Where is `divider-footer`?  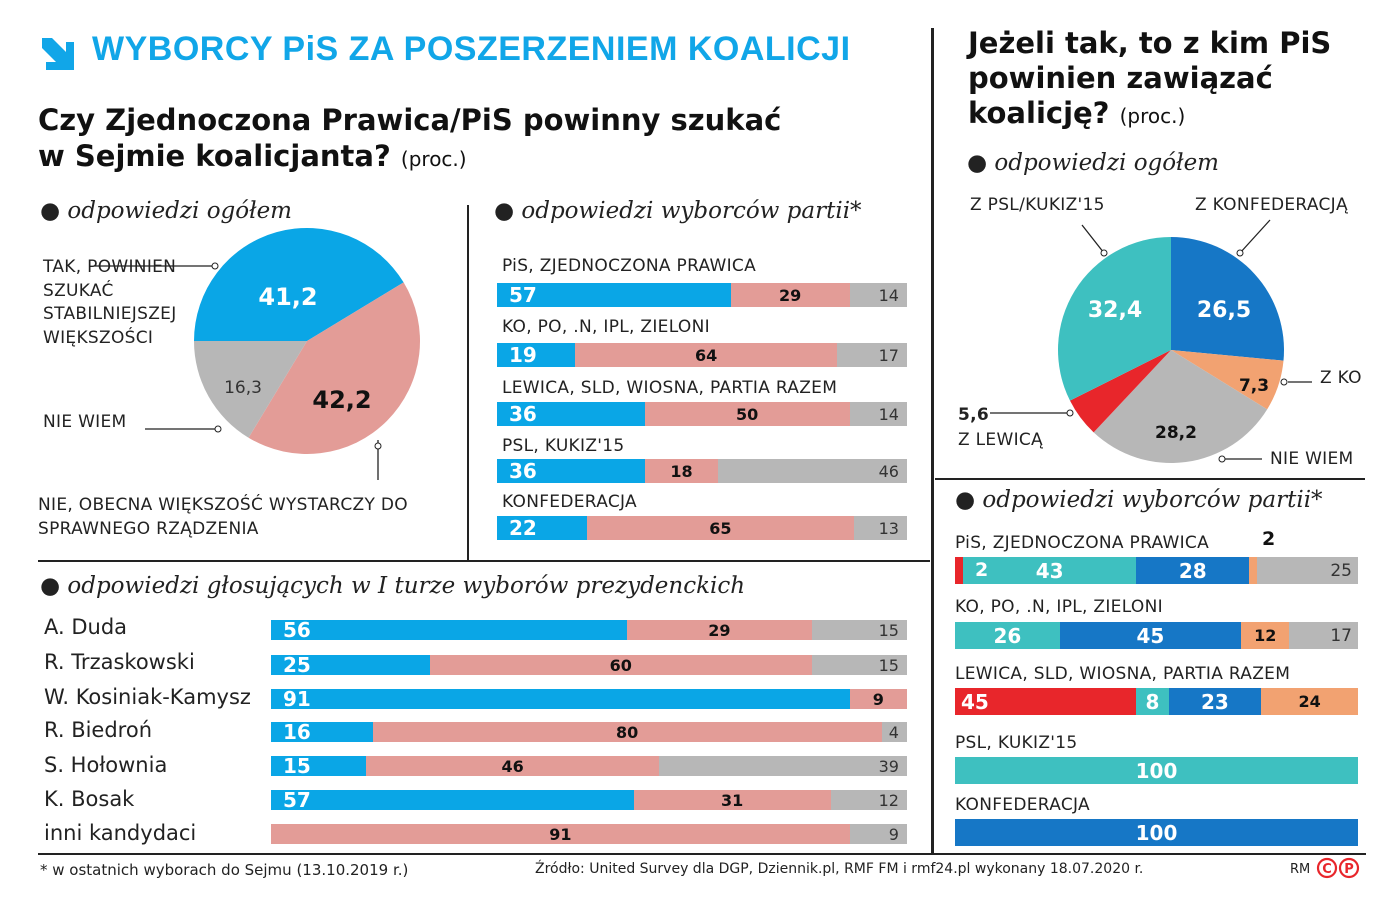 divider-footer is located at coordinates (702, 854).